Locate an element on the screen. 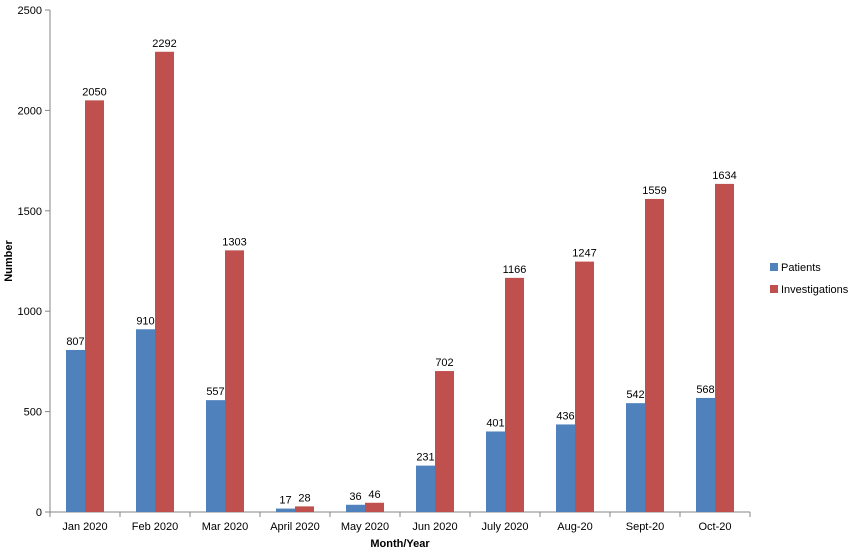 The width and height of the screenshot is (850, 552). investigations-data-label: 2292 is located at coordinates (164, 44).